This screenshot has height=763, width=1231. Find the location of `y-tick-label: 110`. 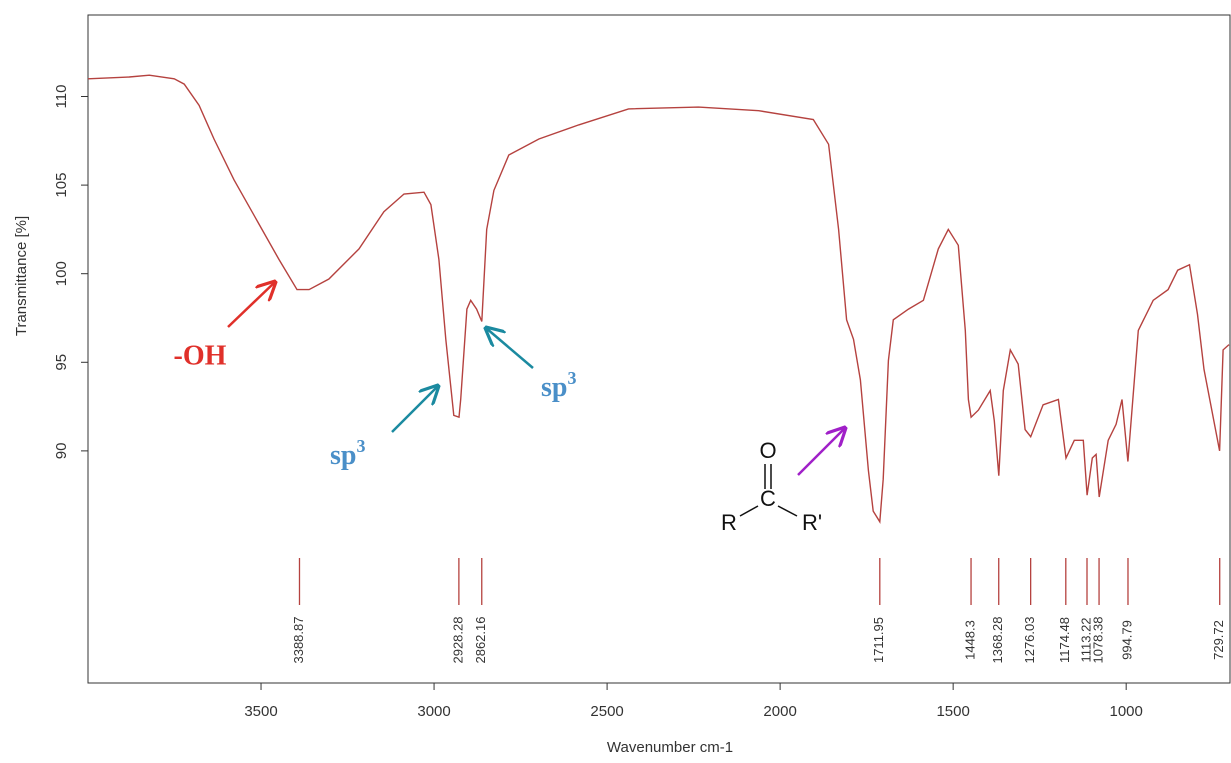

y-tick-label: 110 is located at coordinates (61, 97).